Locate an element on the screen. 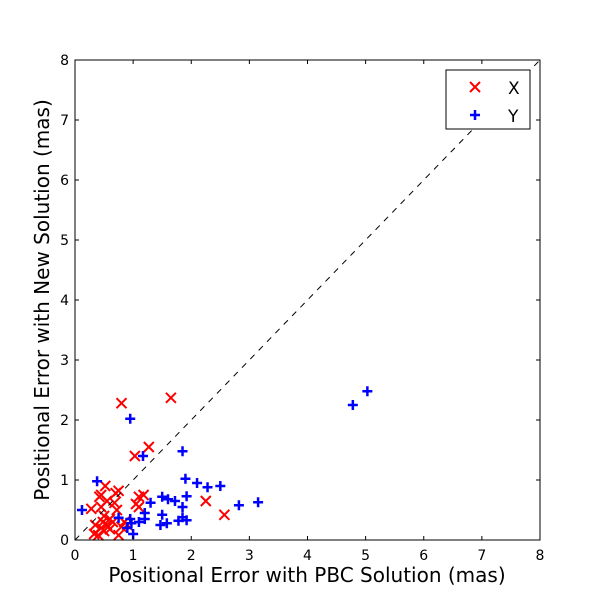 The width and height of the screenshot is (600, 600). x-axis-label: Positional Error with PBC Solution (mas) is located at coordinates (306, 575).